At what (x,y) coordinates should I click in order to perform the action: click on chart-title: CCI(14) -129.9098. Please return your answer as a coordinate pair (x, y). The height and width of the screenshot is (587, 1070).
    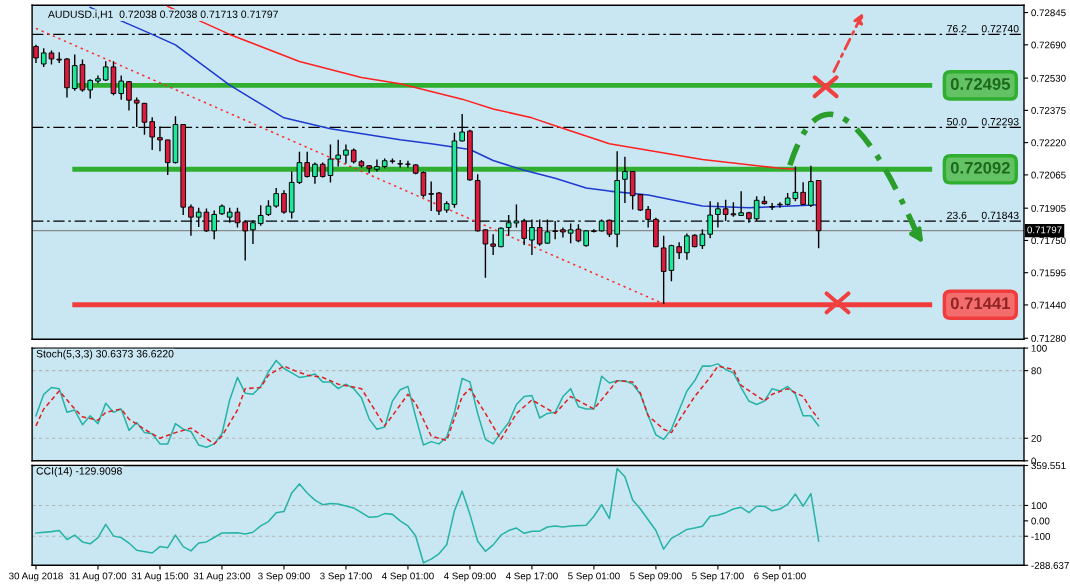
    Looking at the image, I should click on (79, 471).